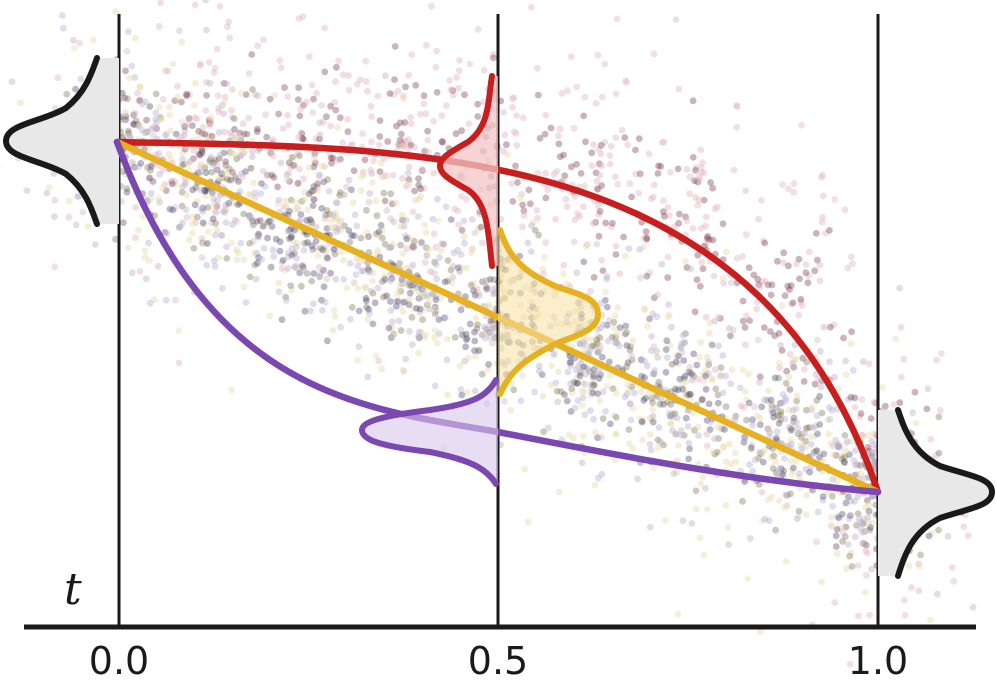  I want to click on source-marginal-density, so click(62, 141).